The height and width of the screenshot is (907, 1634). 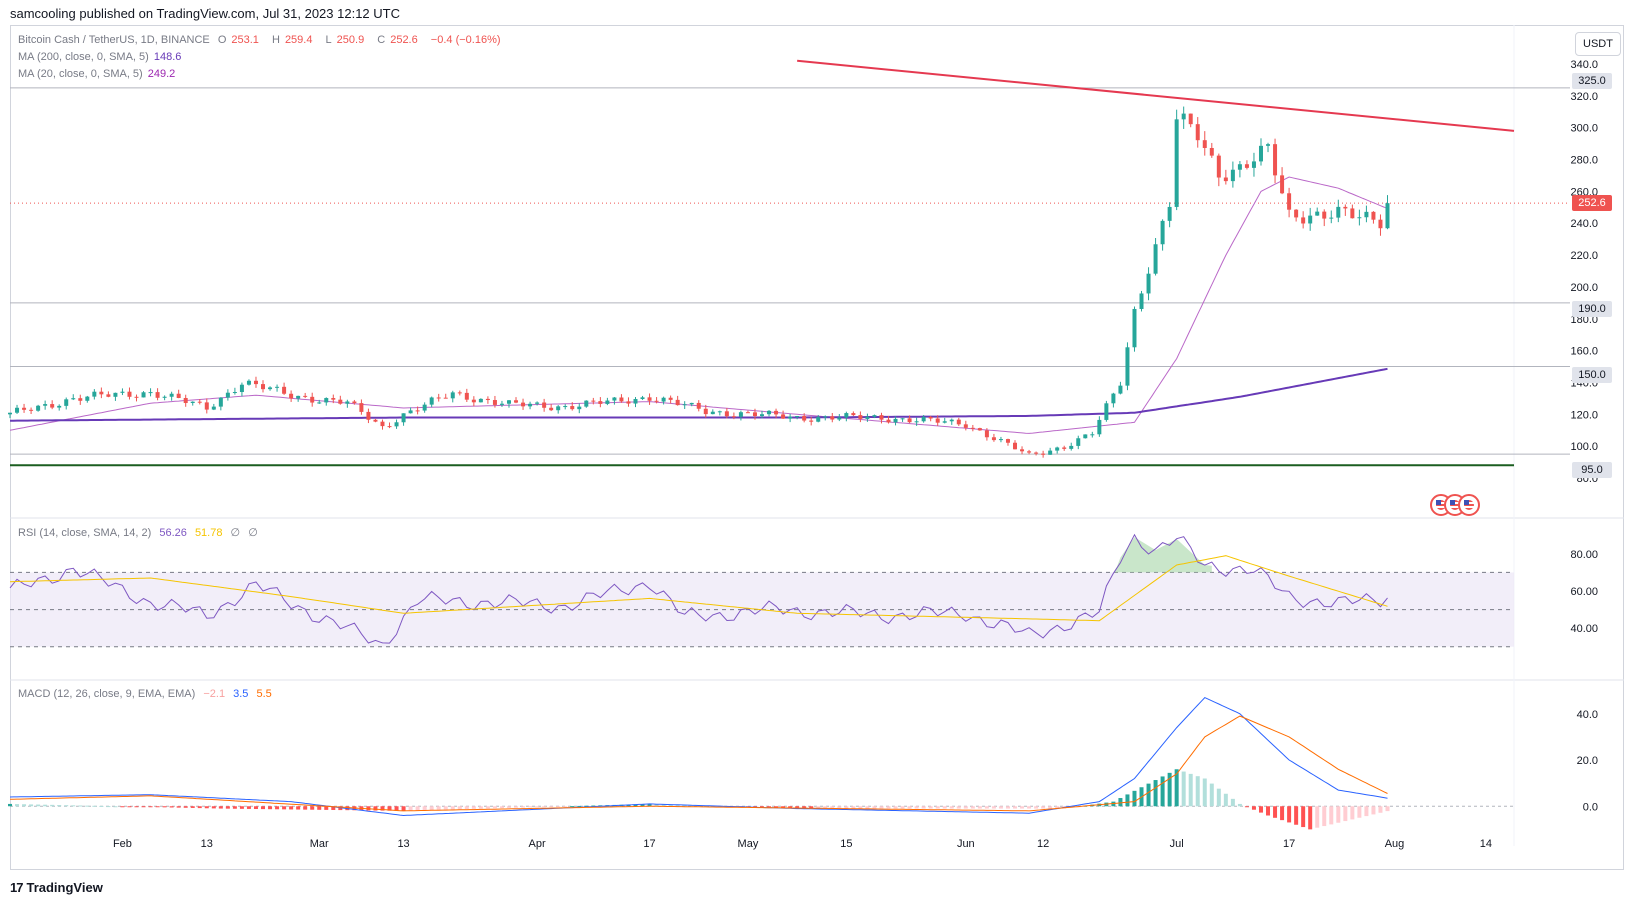 I want to click on price-tick-label: 100.0, so click(x=1584, y=447).